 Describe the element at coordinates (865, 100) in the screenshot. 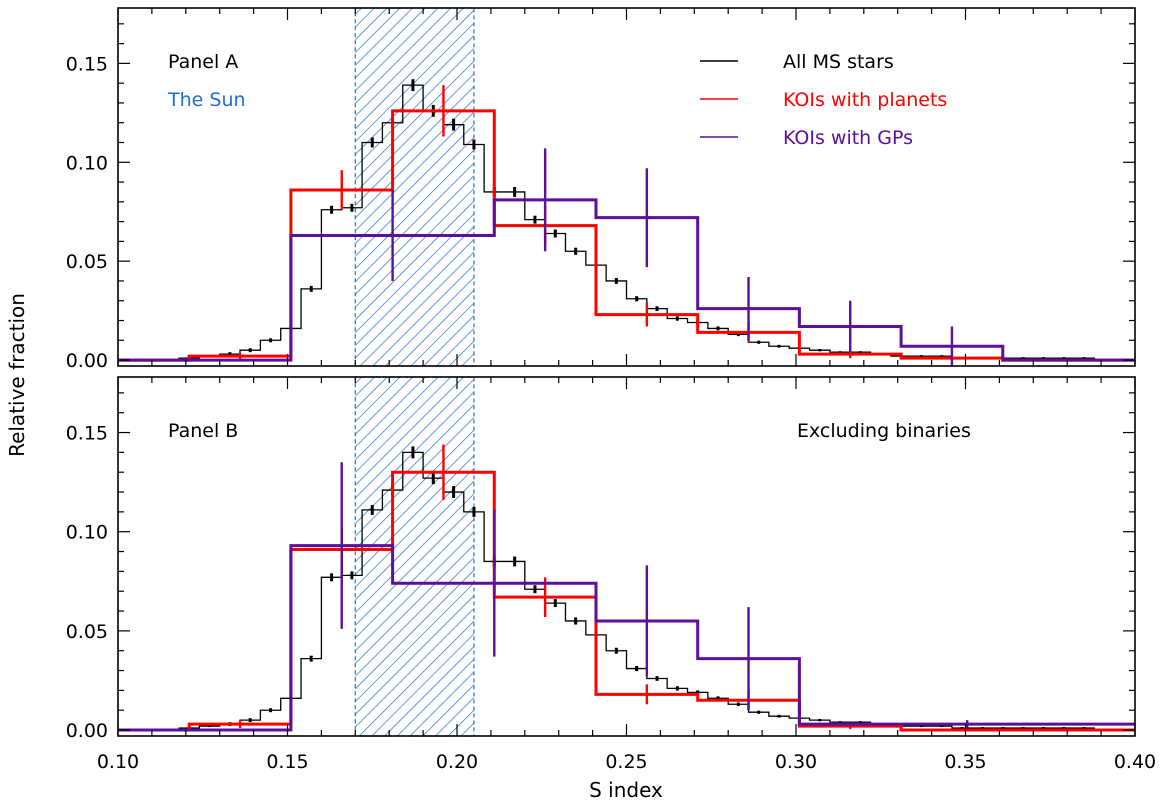

I see `legend-label-planets: KOIs with planets` at that location.